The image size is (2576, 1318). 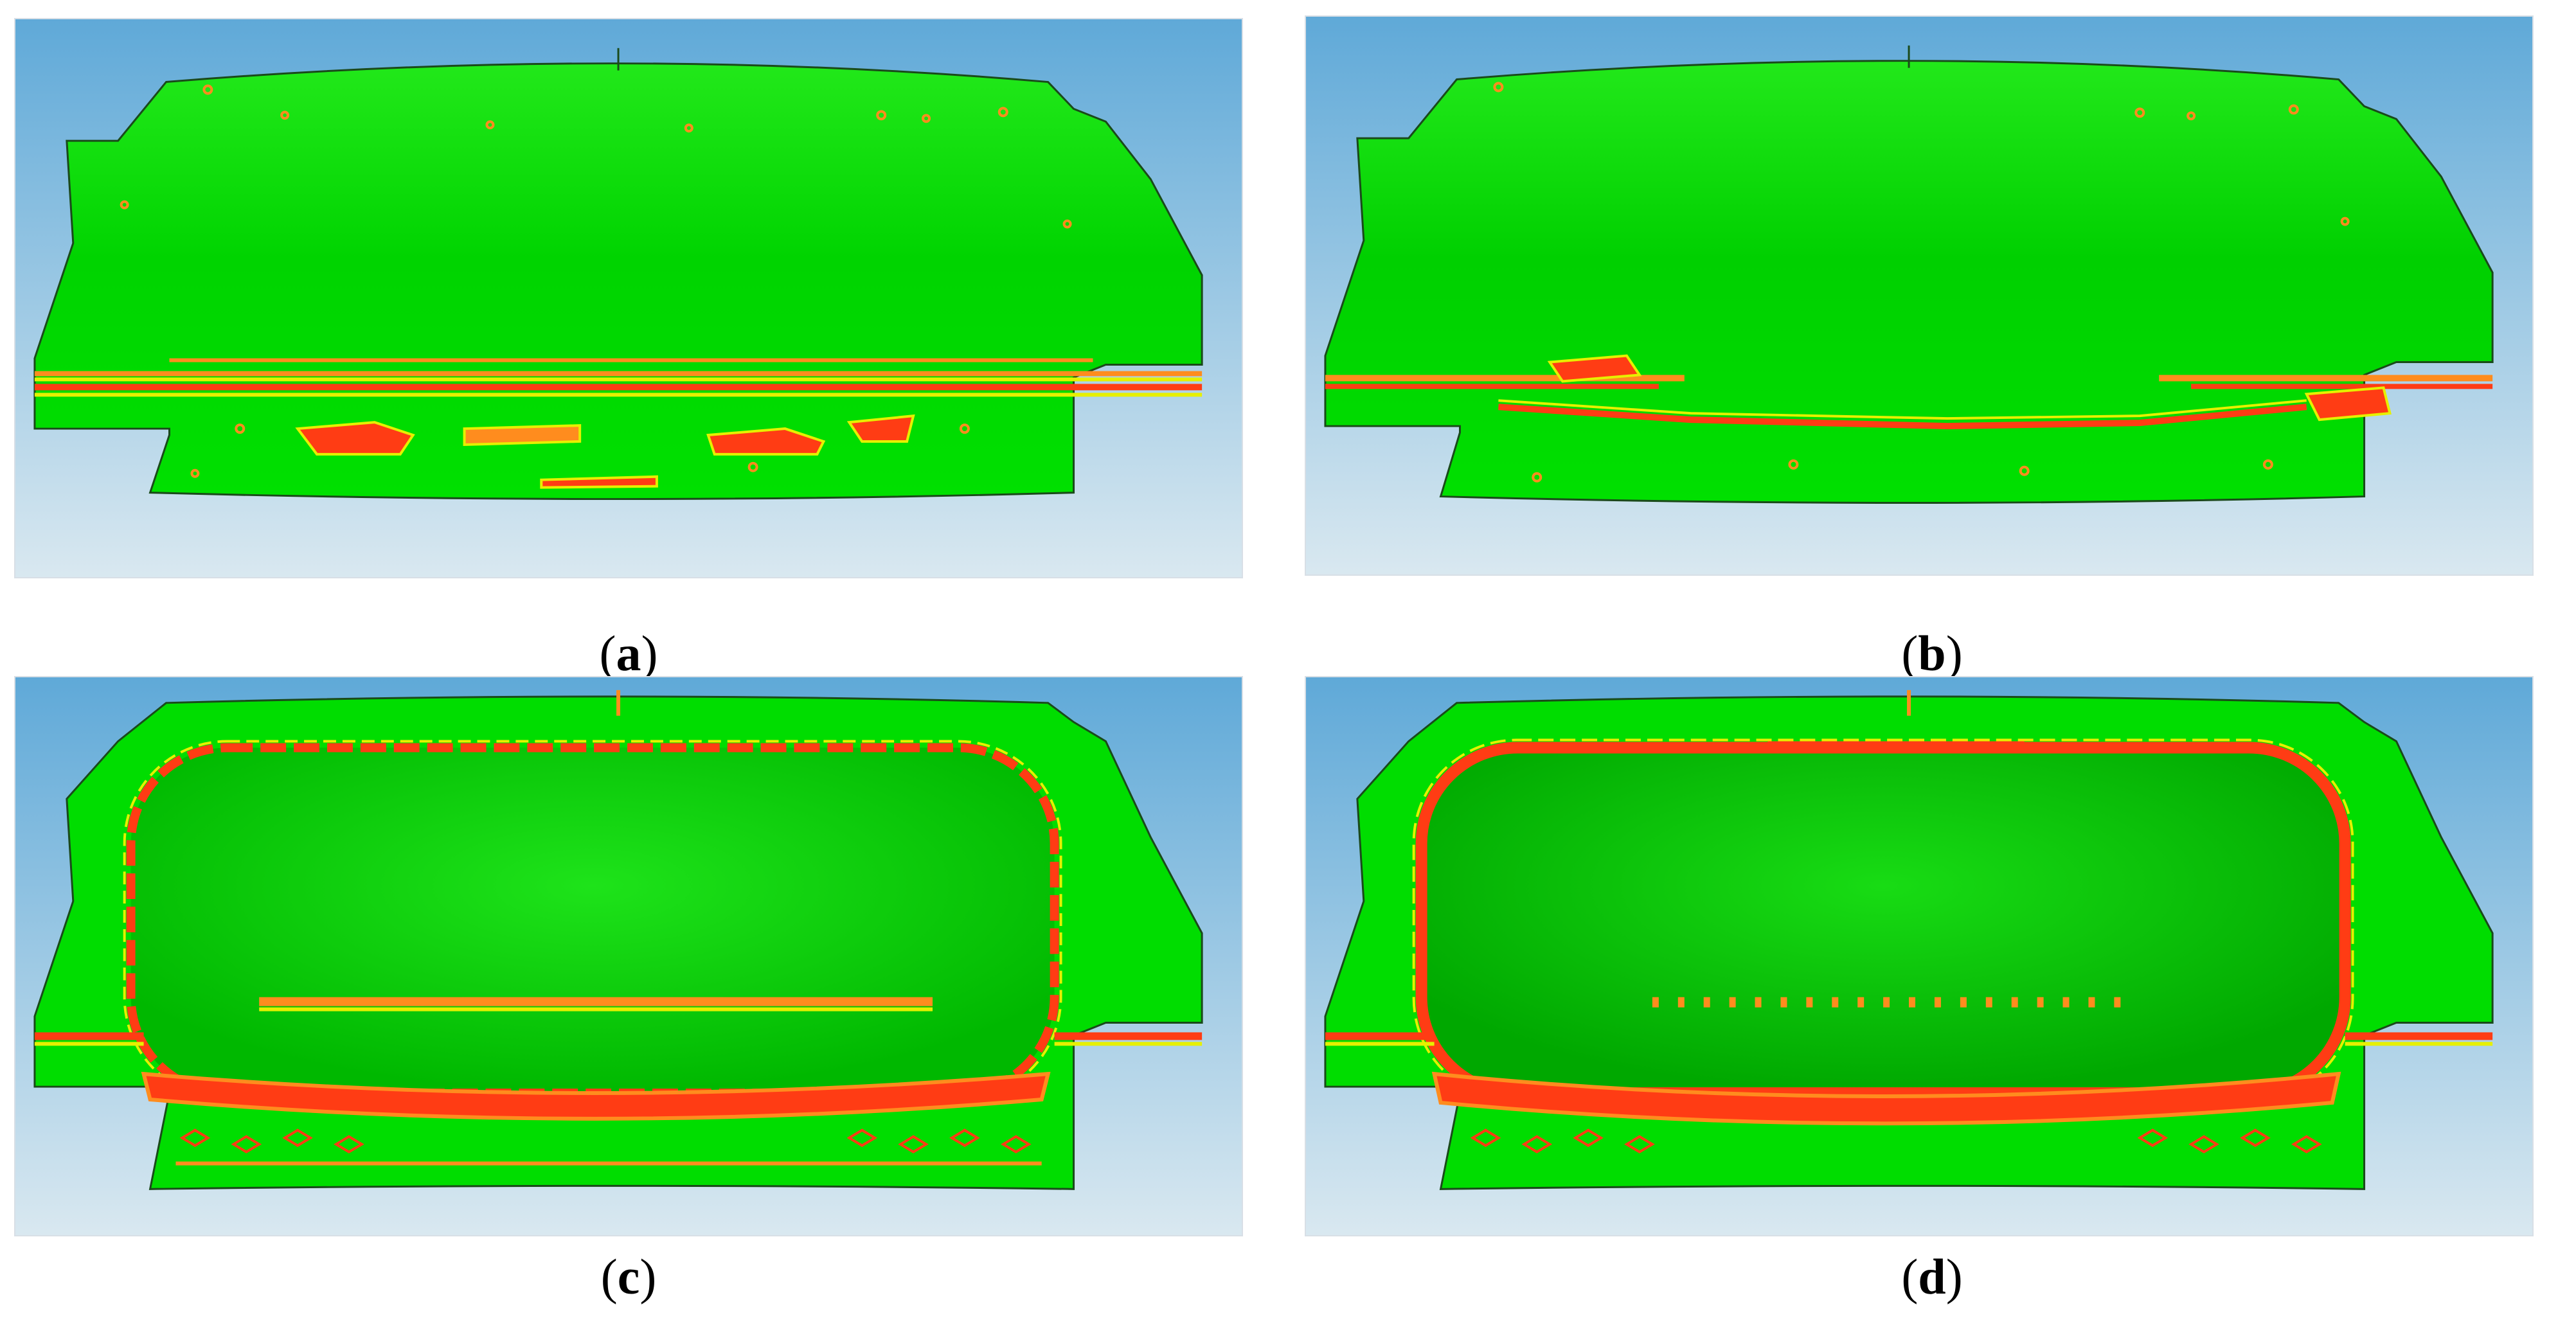 I want to click on caption-c: (c), so click(x=628, y=1277).